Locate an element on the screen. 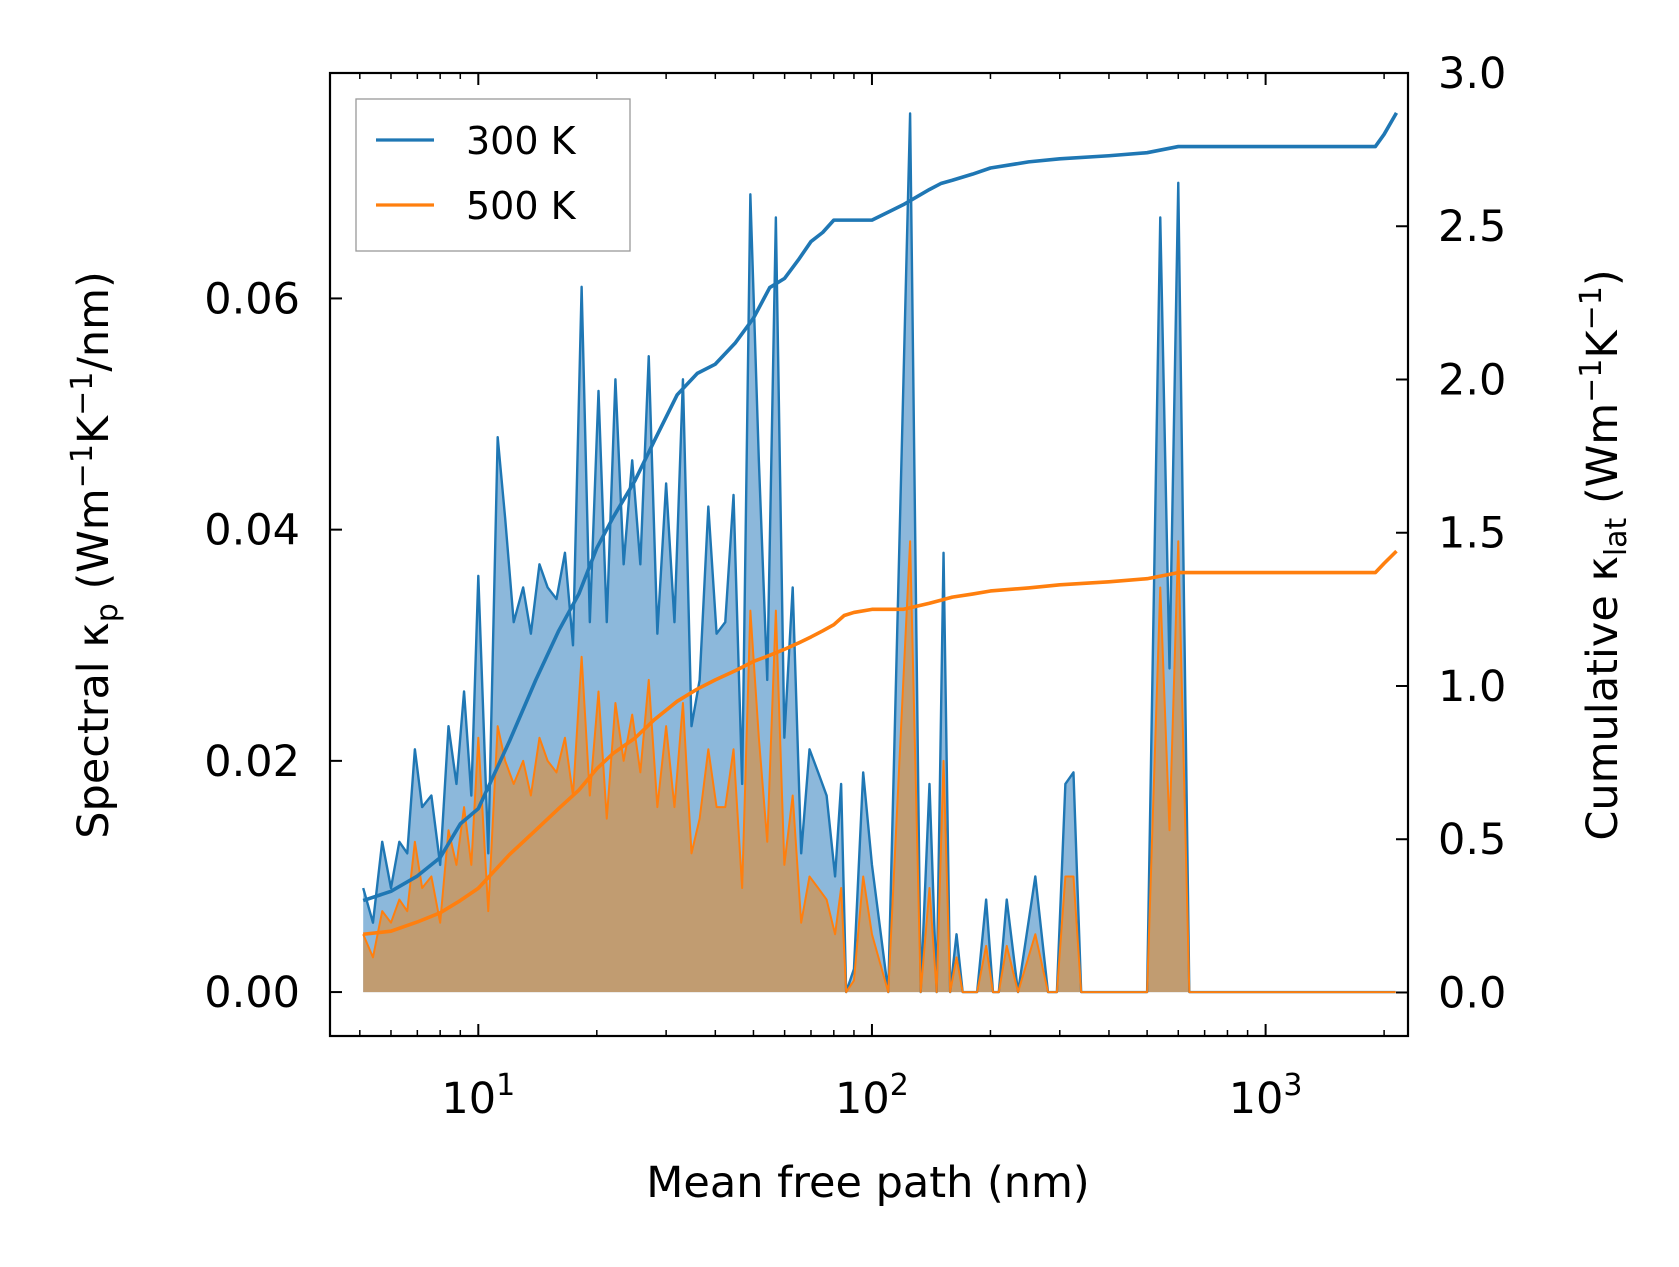  y-left-label-sub: p is located at coordinates (107, 612).